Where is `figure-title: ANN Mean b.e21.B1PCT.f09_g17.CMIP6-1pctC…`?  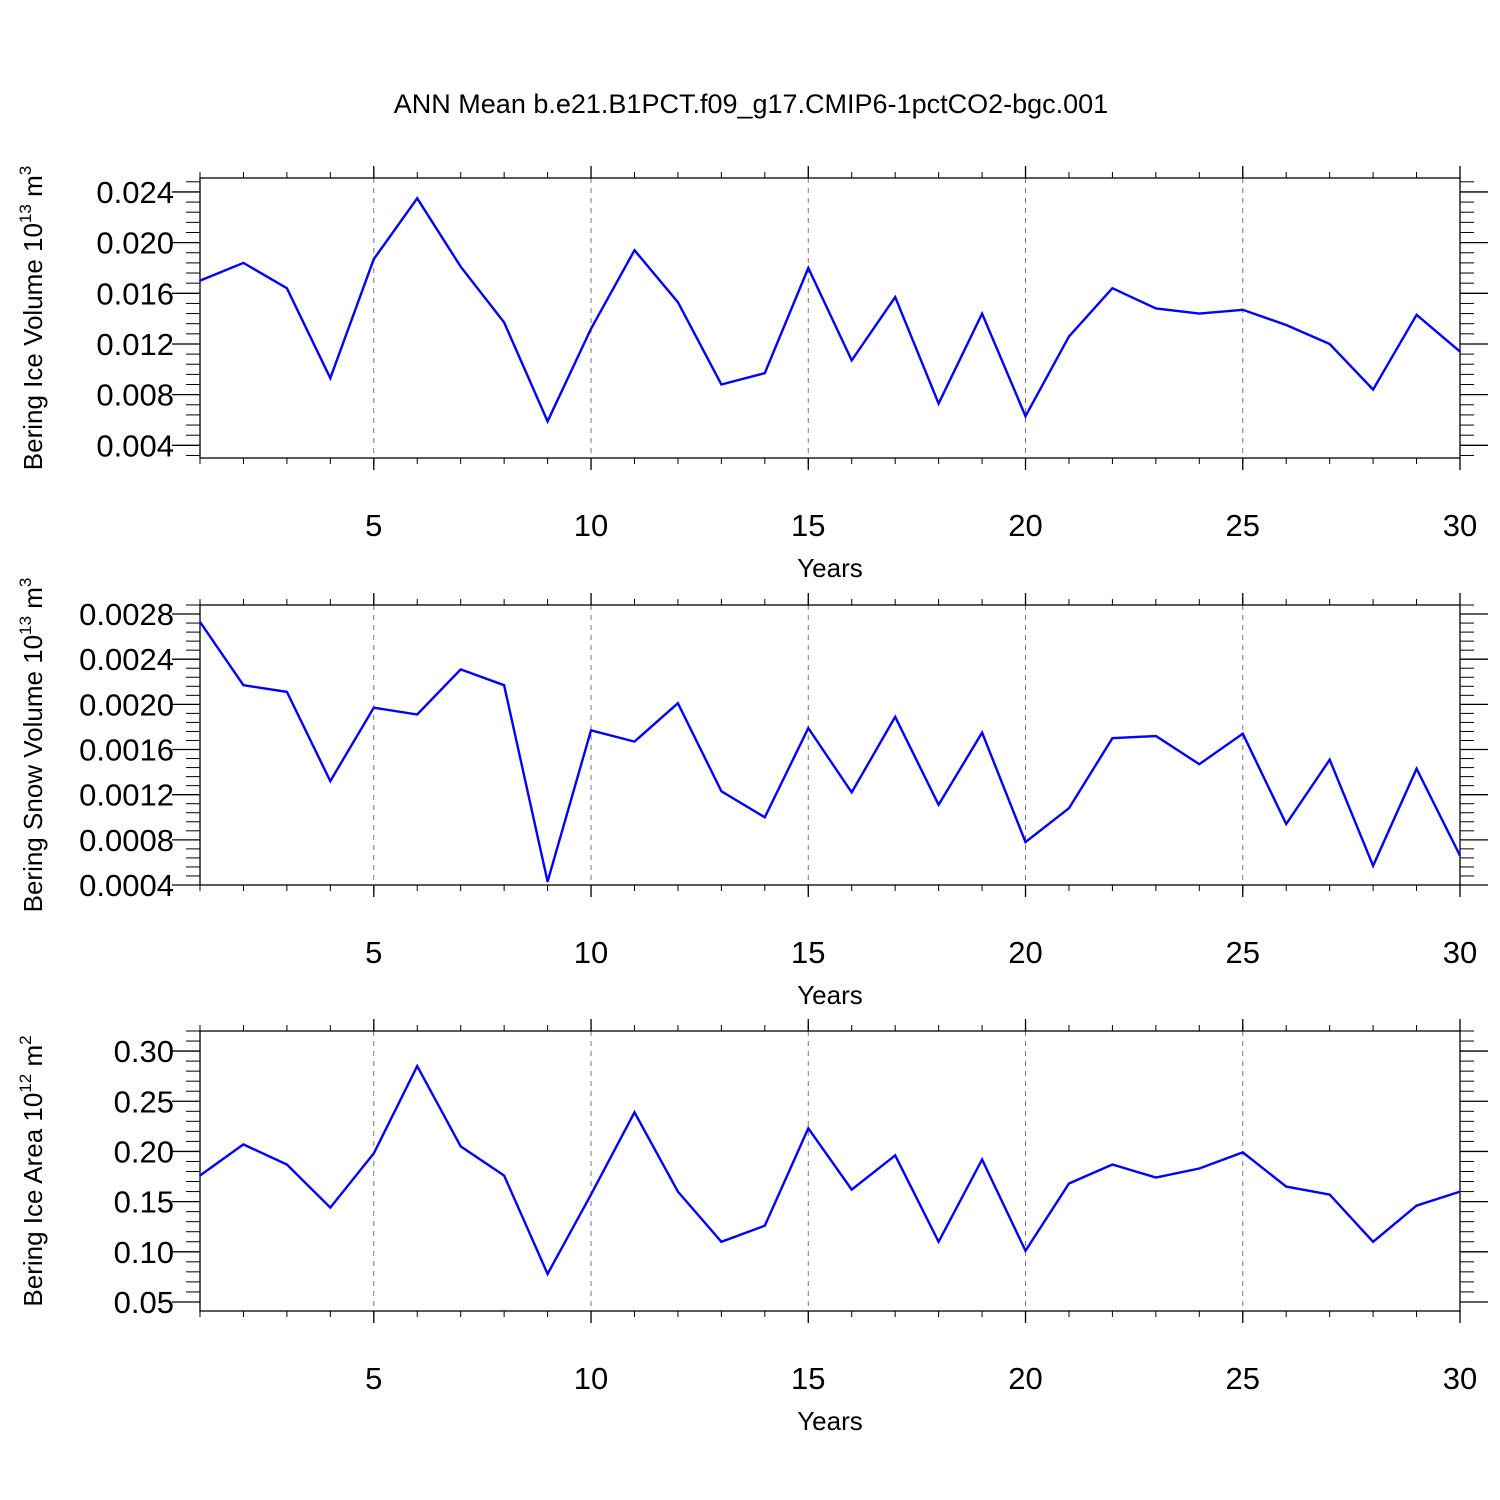 figure-title: ANN Mean b.e21.B1PCT.f09_g17.CMIP6-1pctC… is located at coordinates (751, 104).